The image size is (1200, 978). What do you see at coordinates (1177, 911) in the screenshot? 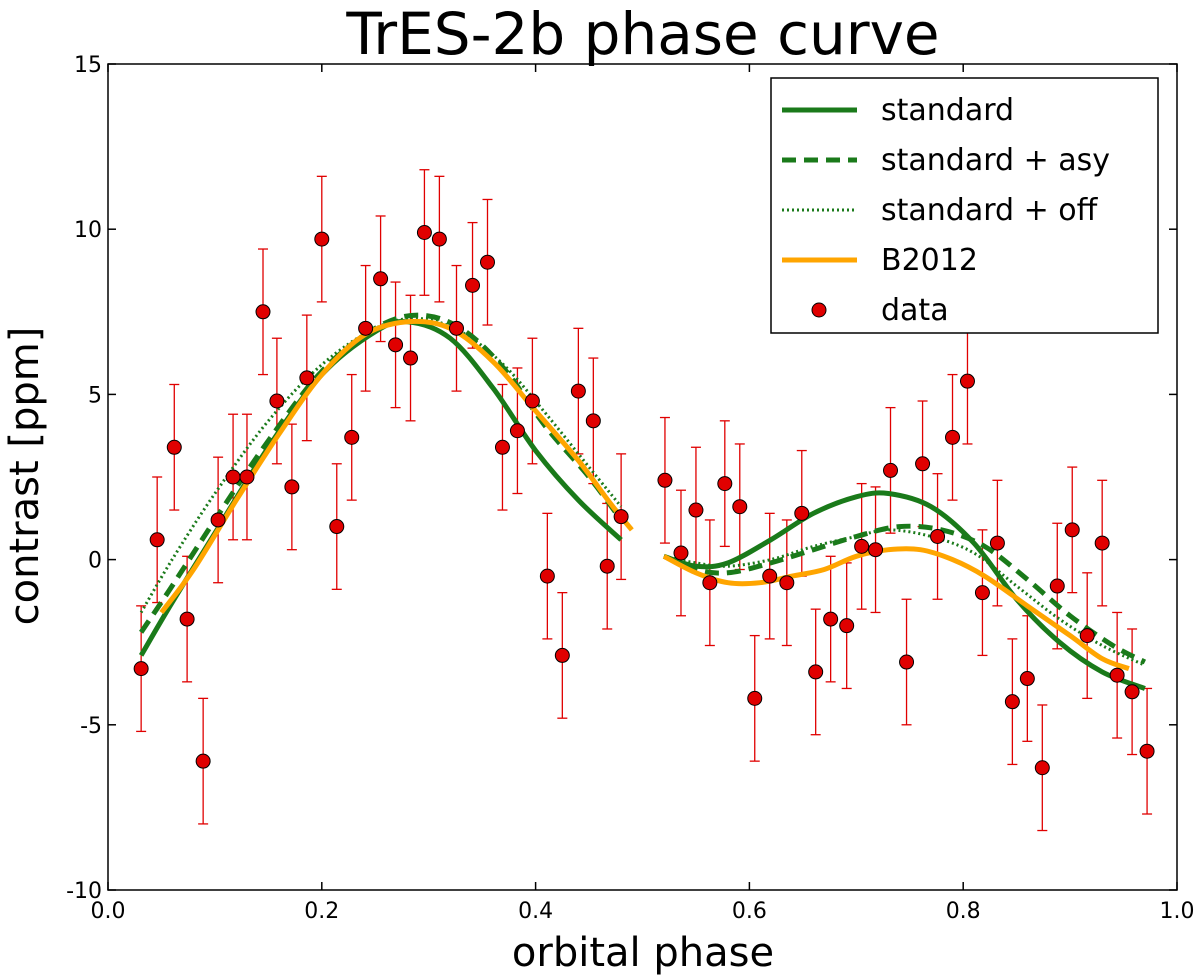
I see `x-tick-label: 1.0` at bounding box center [1177, 911].